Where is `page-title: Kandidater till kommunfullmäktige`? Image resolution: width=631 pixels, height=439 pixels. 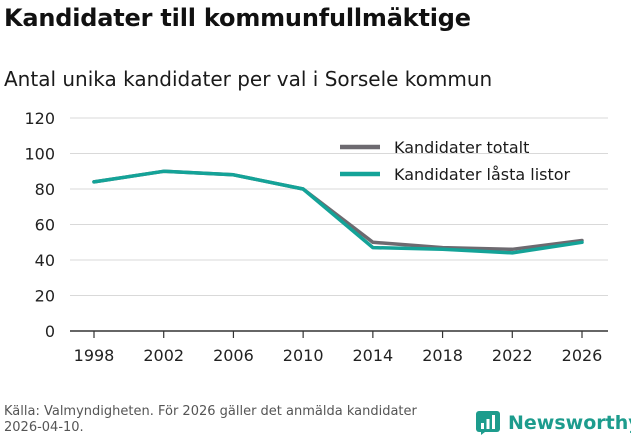 page-title: Kandidater till kommunfullmäktige is located at coordinates (237, 18).